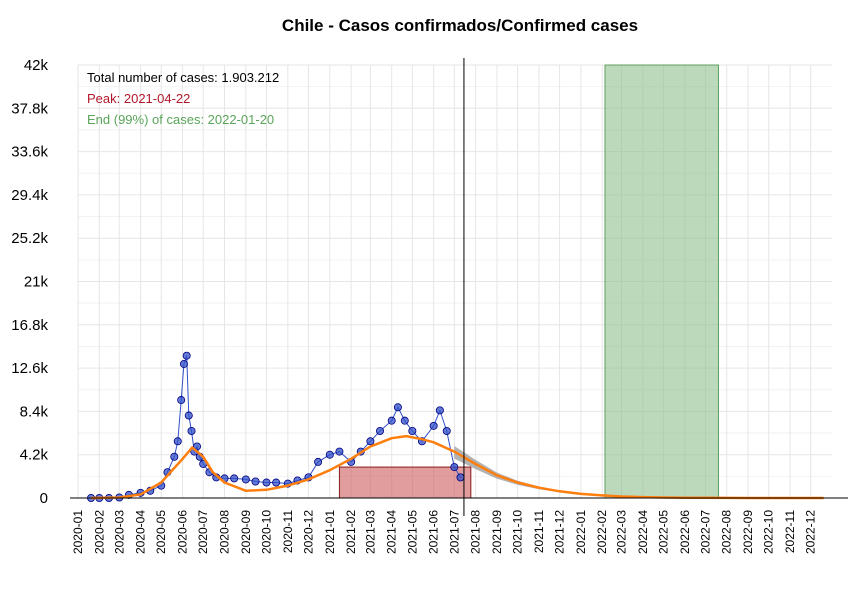 This screenshot has width=850, height=600. What do you see at coordinates (44, 498) in the screenshot?
I see `y-tick-label: 0` at bounding box center [44, 498].